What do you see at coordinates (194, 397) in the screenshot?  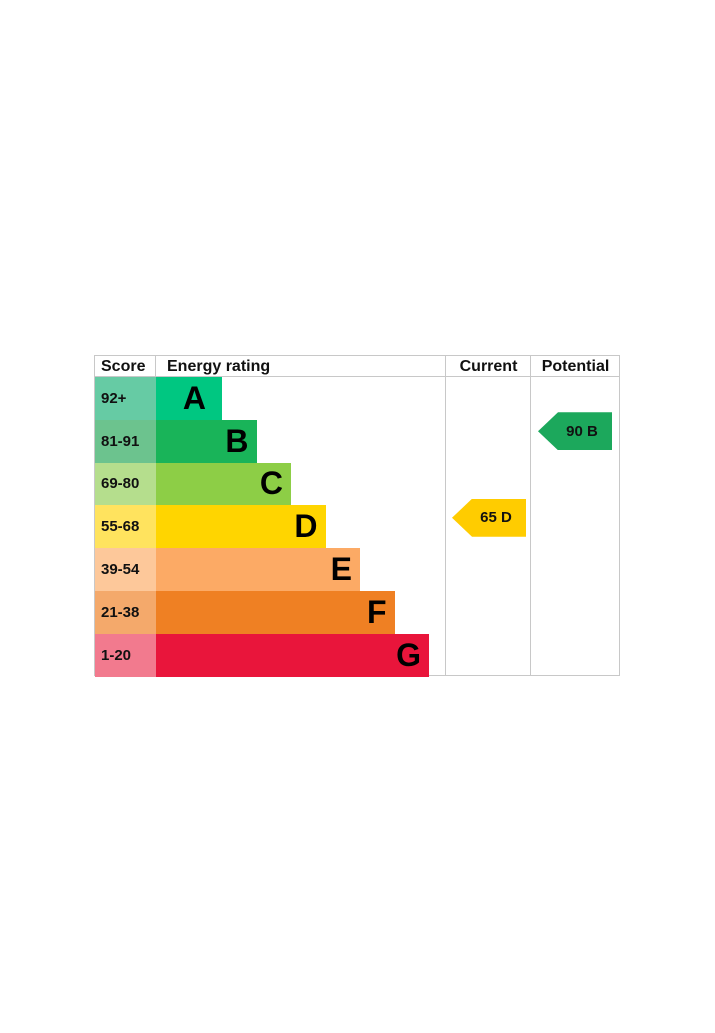 I see `rating-letter: A` at bounding box center [194, 397].